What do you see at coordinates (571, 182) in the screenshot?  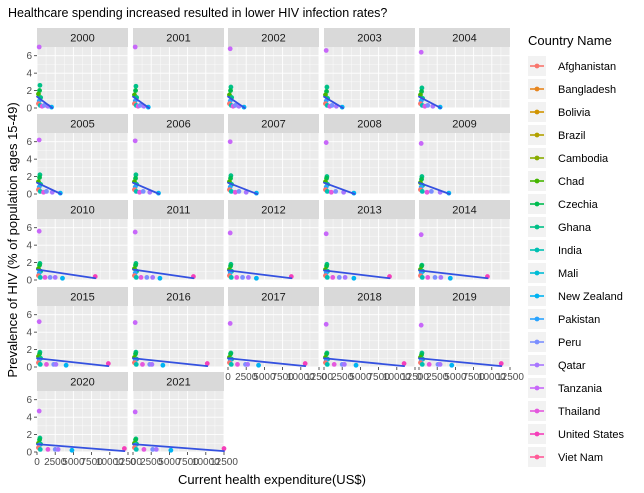 I see `legend-label: Chad` at bounding box center [571, 182].